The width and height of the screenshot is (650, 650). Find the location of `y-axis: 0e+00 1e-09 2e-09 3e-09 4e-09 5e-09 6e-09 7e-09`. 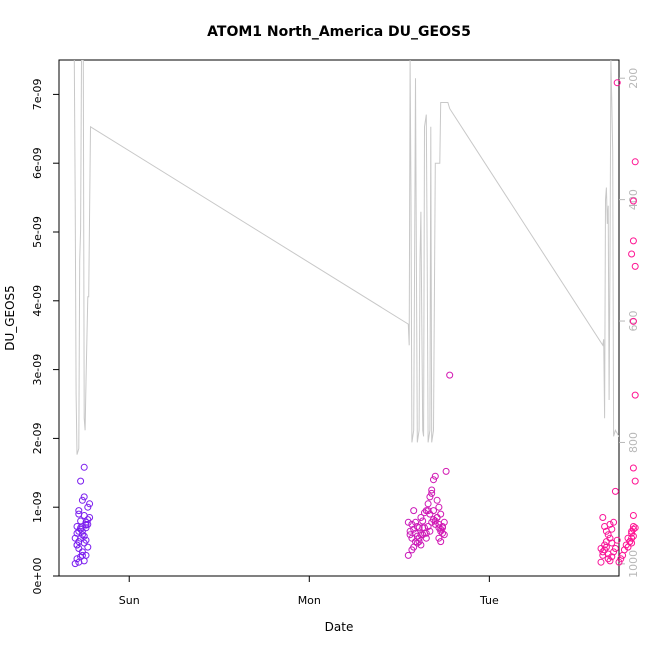

y-axis: 0e+00 1e-09 2e-09 3e-09 4e-09 5e-09 6e-09 7e-09 is located at coordinates (45, 337).